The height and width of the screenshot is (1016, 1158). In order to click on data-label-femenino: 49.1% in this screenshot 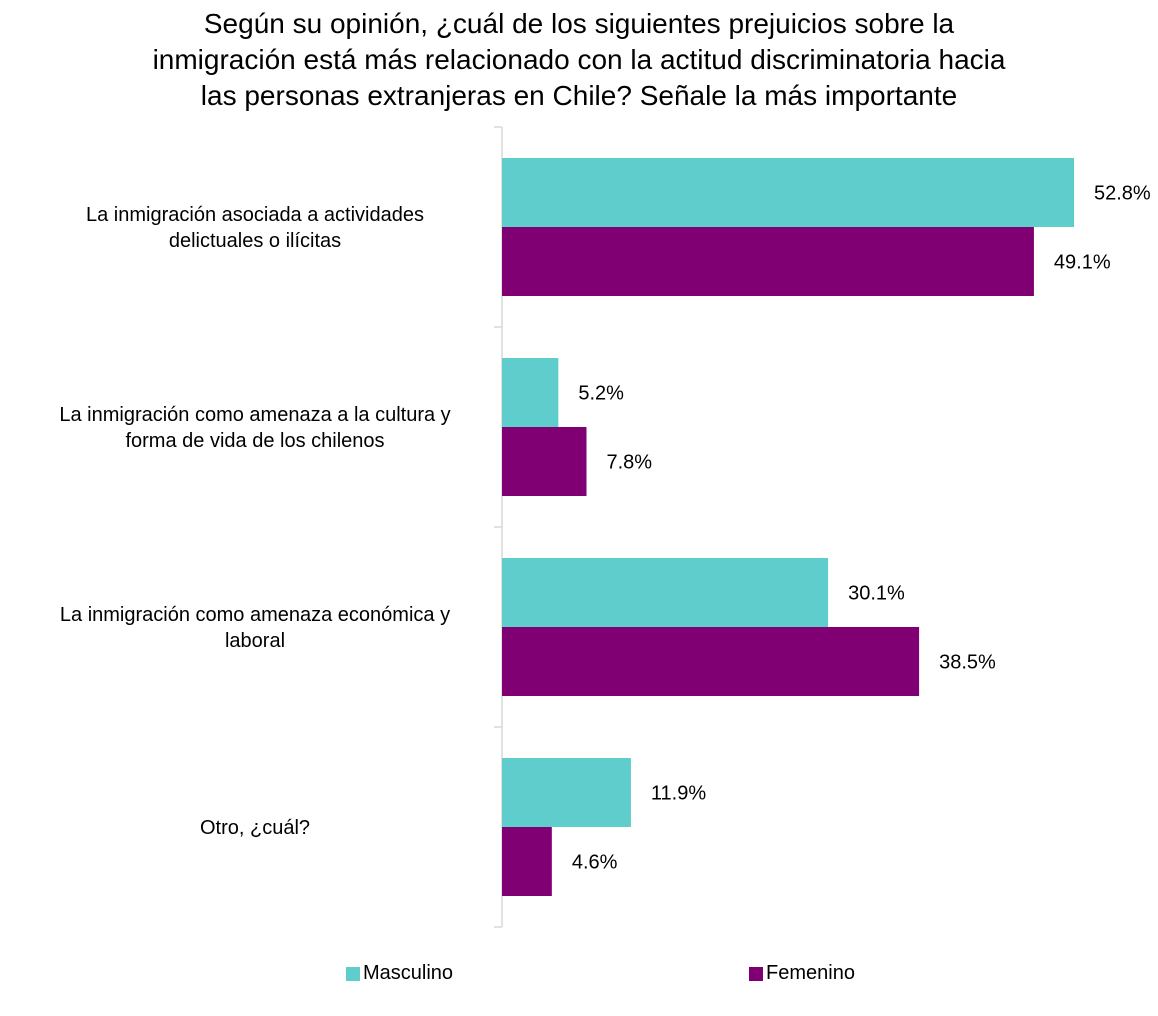, I will do `click(1082, 263)`.